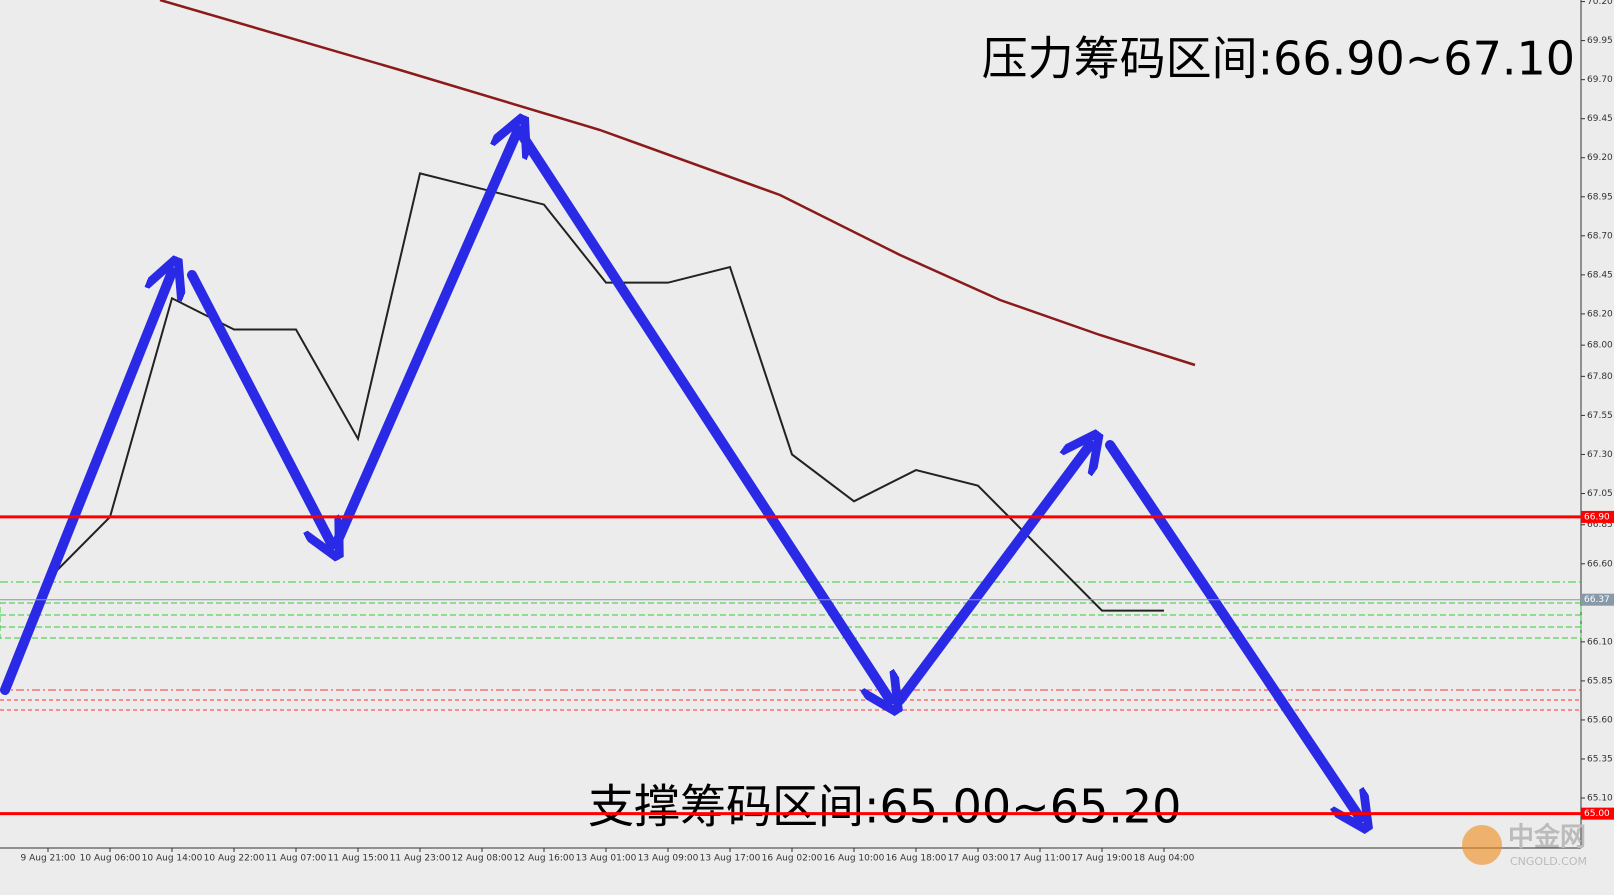  What do you see at coordinates (1600, 681) in the screenshot?
I see `y-tick-label: 65.85` at bounding box center [1600, 681].